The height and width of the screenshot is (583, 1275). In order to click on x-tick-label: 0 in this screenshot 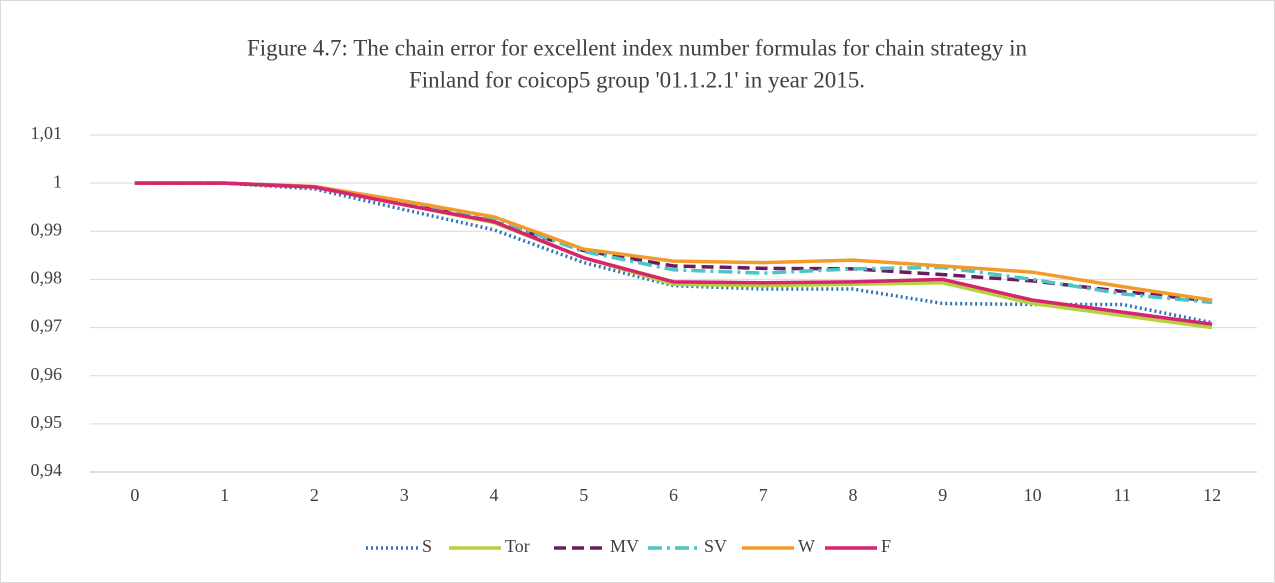, I will do `click(134, 495)`.